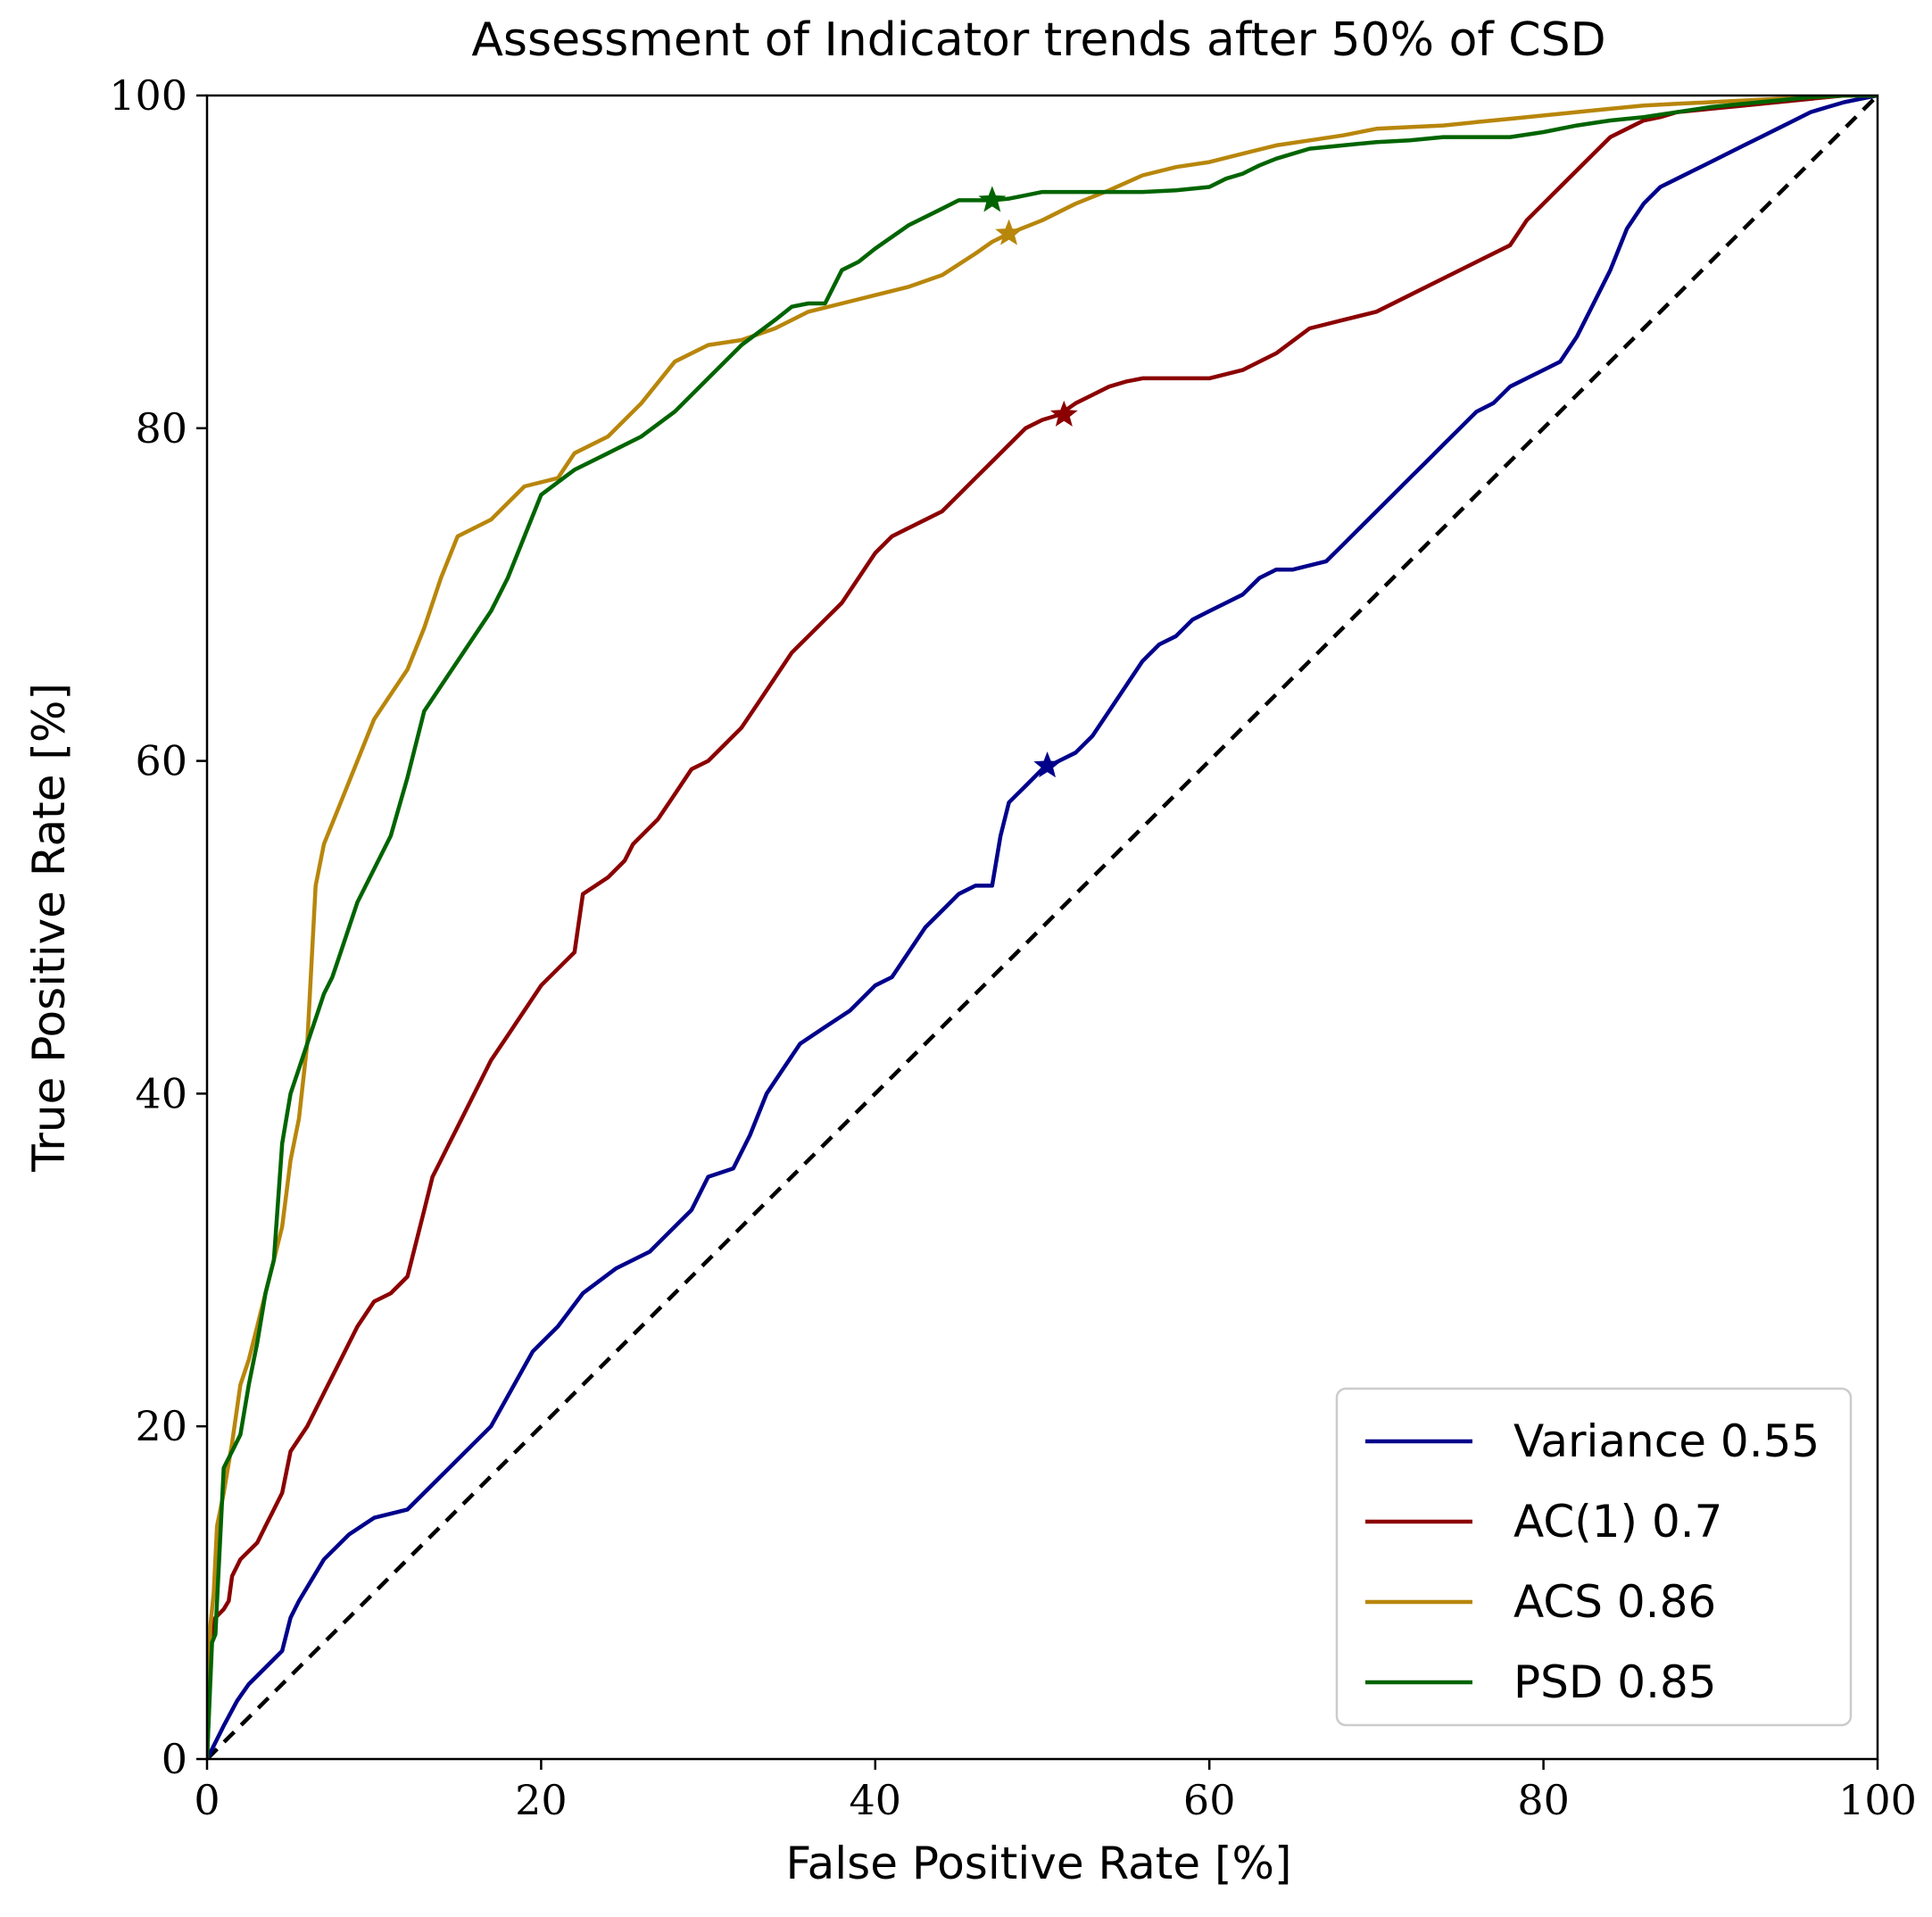 The height and width of the screenshot is (1917, 1932). I want to click on x-tick-label: 60, so click(1209, 1800).